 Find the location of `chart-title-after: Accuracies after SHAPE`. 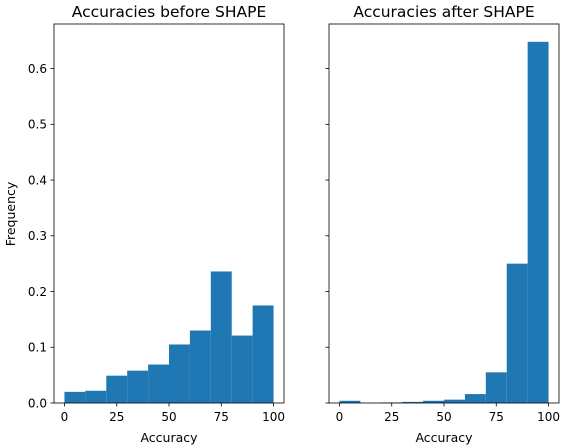

chart-title-after: Accuracies after SHAPE is located at coordinates (443, 12).